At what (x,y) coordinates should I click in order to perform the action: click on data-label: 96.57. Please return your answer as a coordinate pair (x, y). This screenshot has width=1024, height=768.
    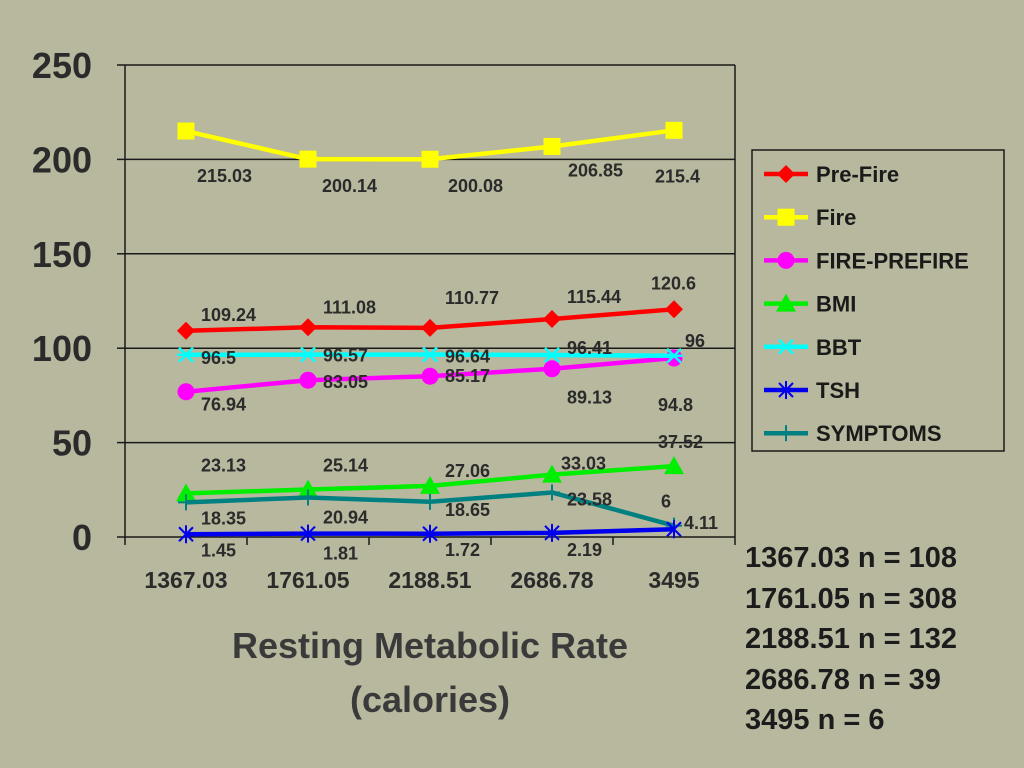
    Looking at the image, I should click on (345, 356).